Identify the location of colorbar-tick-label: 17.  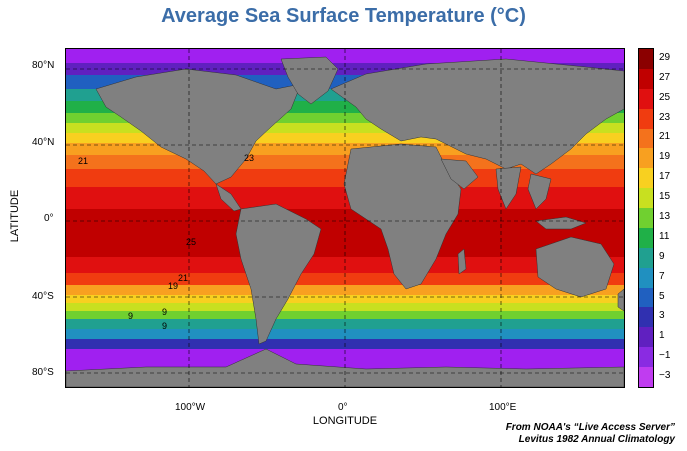
(665, 177).